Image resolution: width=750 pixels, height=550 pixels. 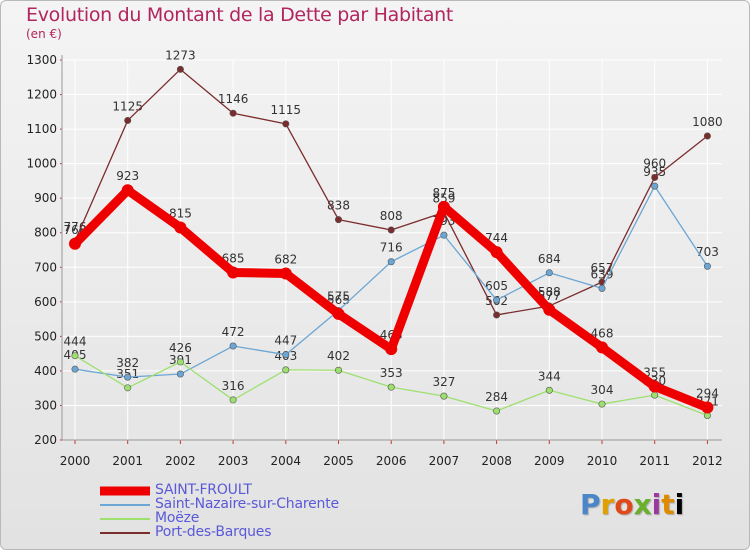 What do you see at coordinates (707, 252) in the screenshot?
I see `data-label: 703` at bounding box center [707, 252].